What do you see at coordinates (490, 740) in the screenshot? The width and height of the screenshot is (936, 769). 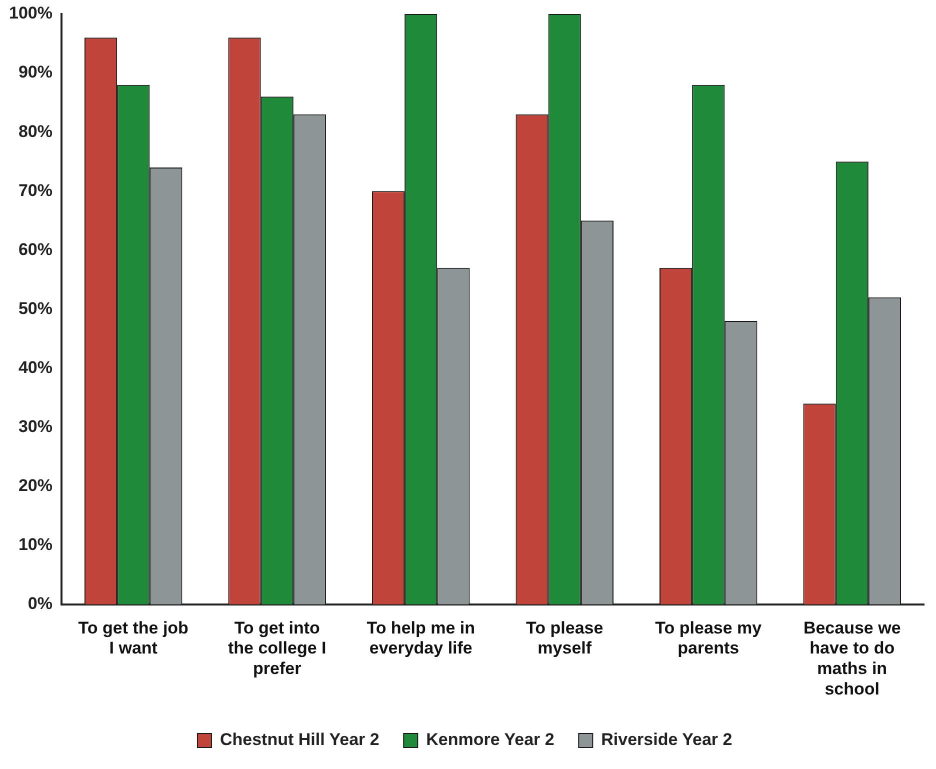 I see `legend-label: Kenmore Year 2` at bounding box center [490, 740].